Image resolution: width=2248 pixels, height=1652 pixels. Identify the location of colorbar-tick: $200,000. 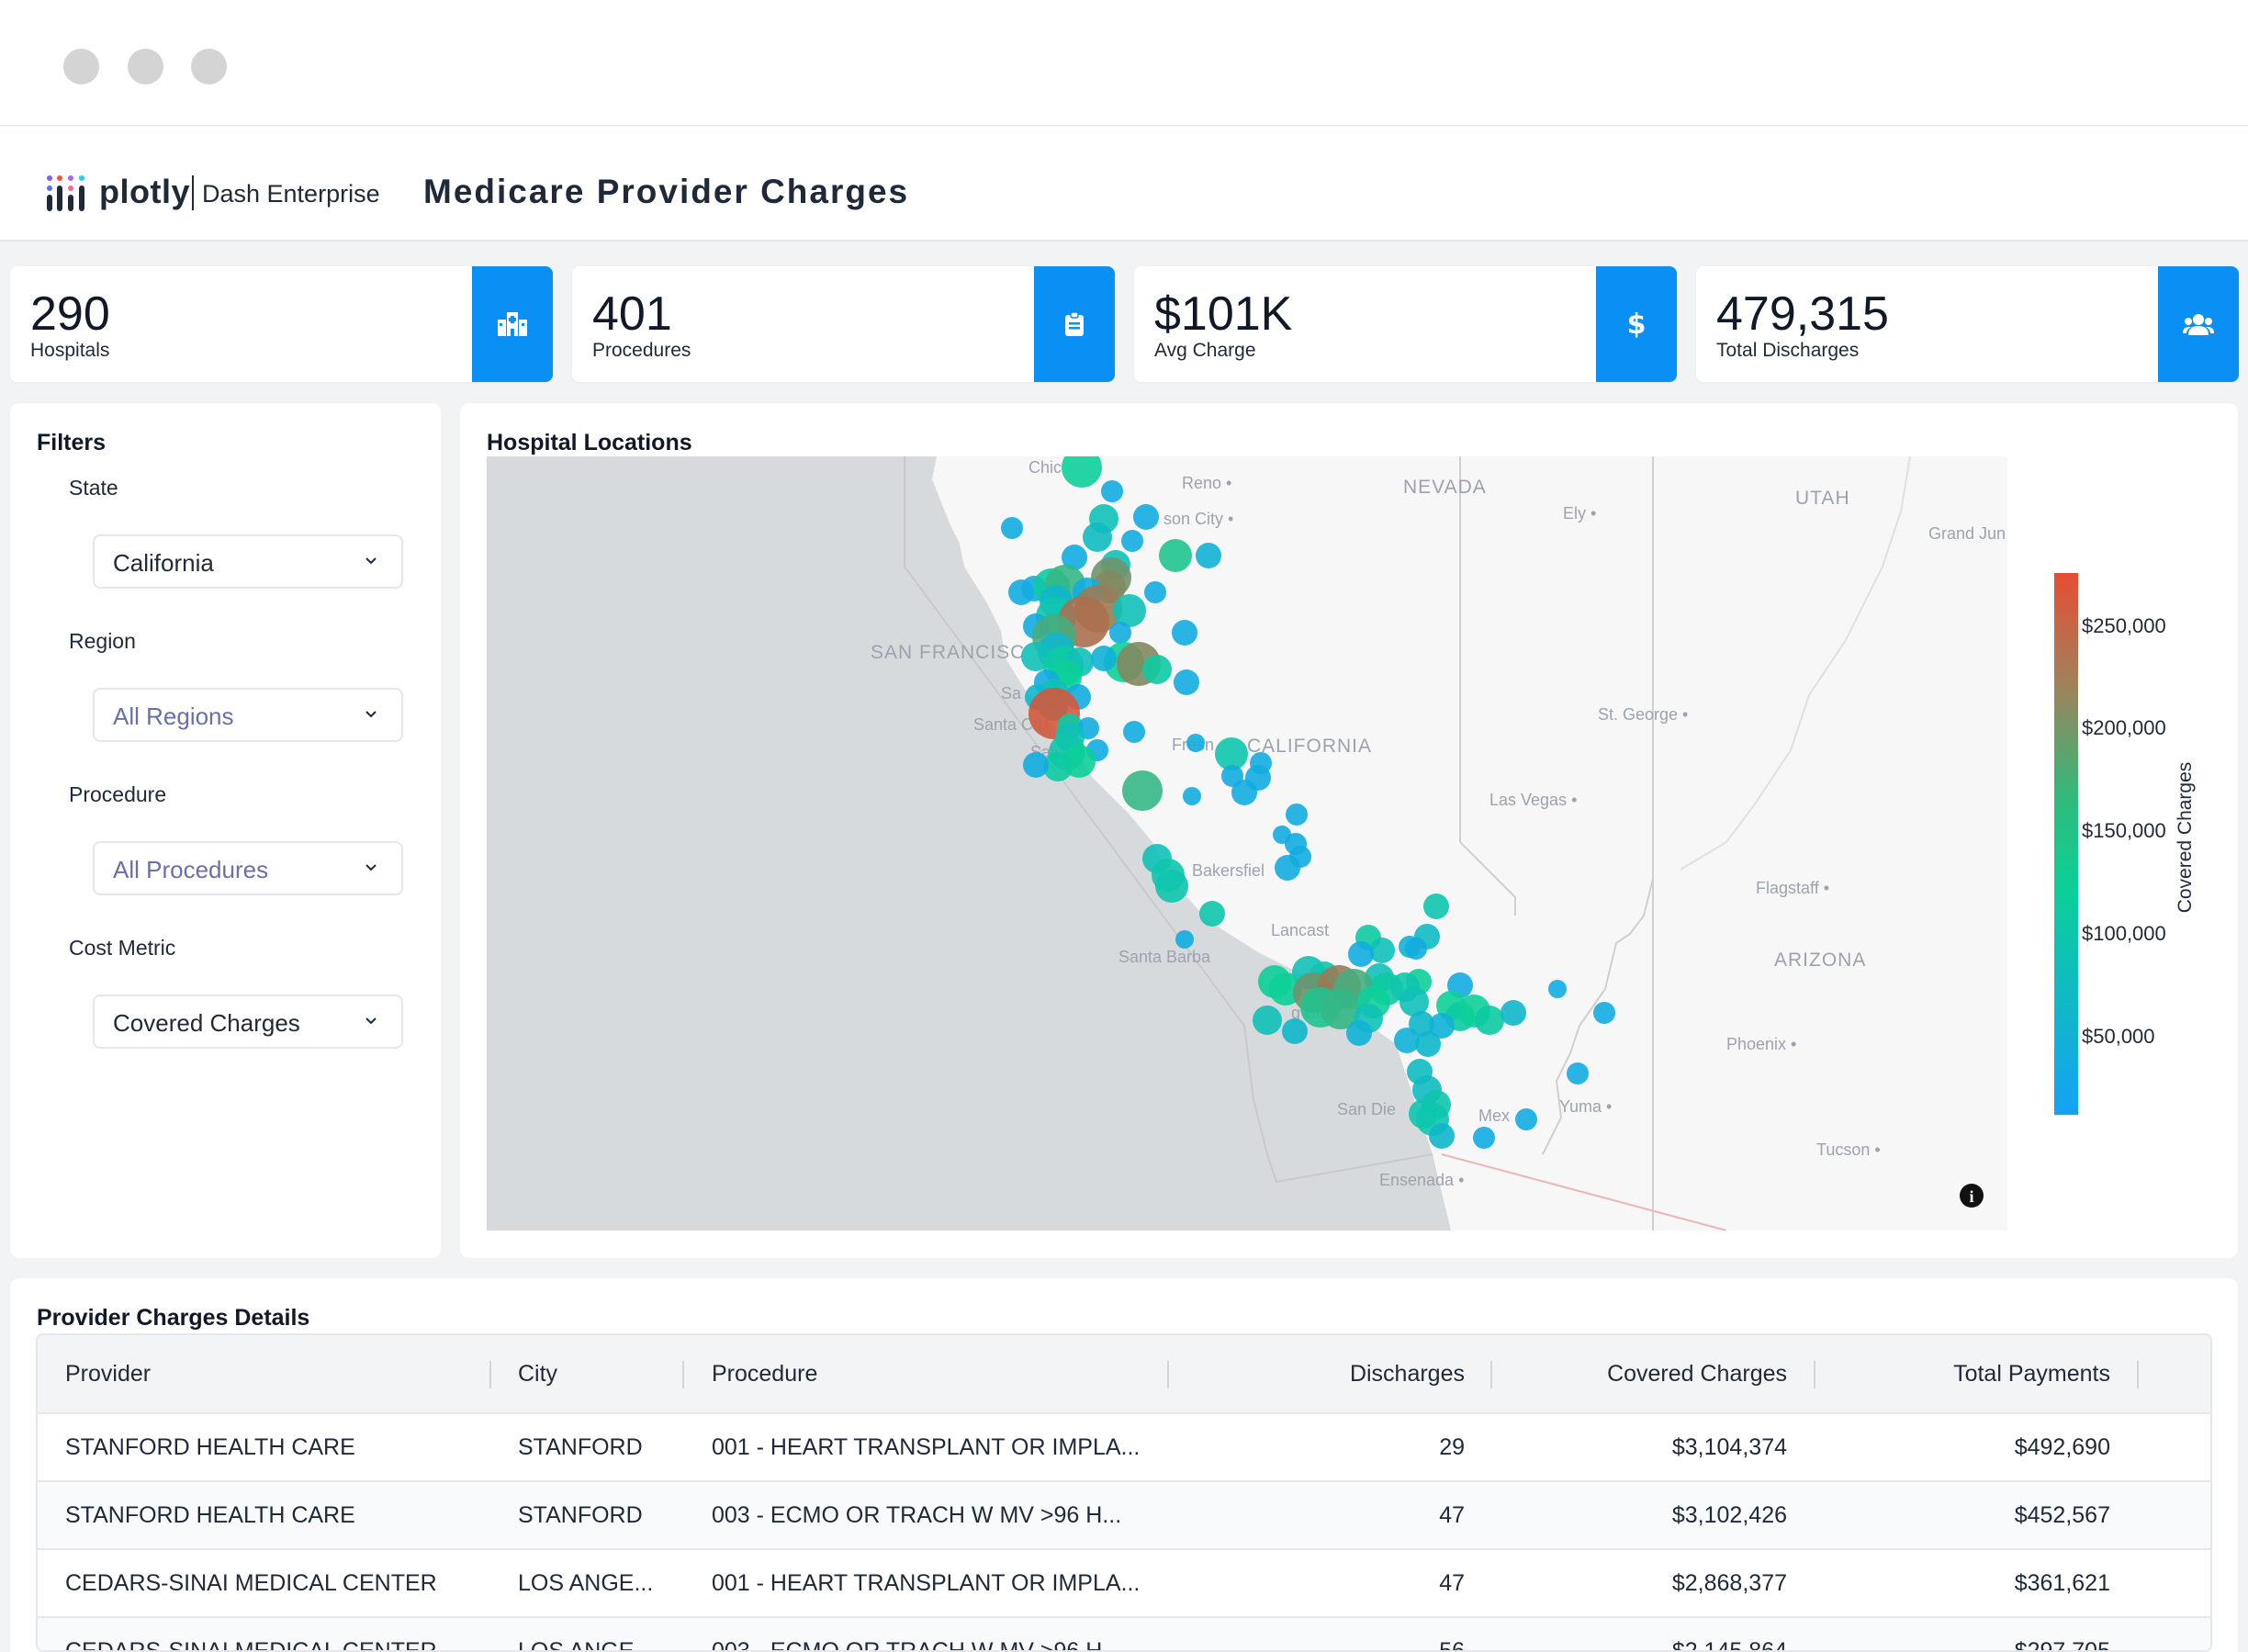
(2124, 727).